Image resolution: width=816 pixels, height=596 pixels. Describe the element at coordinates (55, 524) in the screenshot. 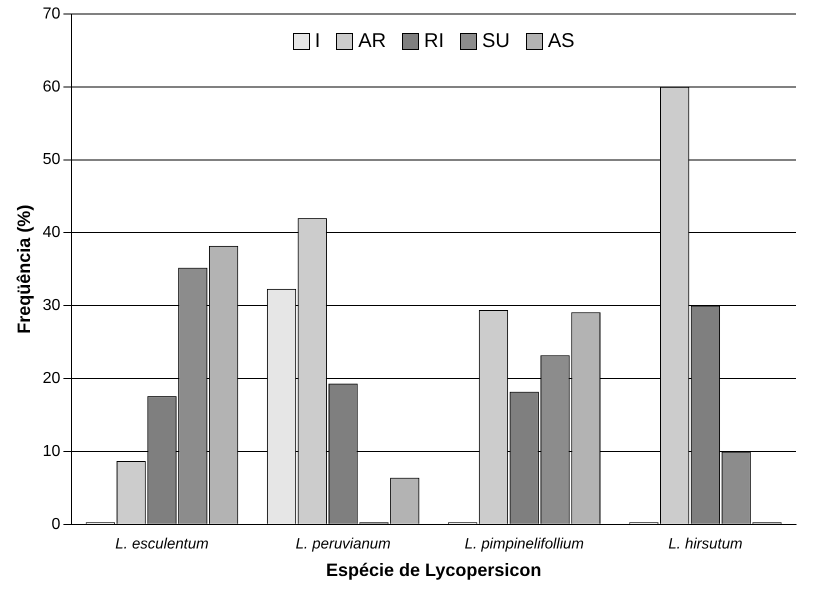

I see `y-tick-label: 0` at that location.